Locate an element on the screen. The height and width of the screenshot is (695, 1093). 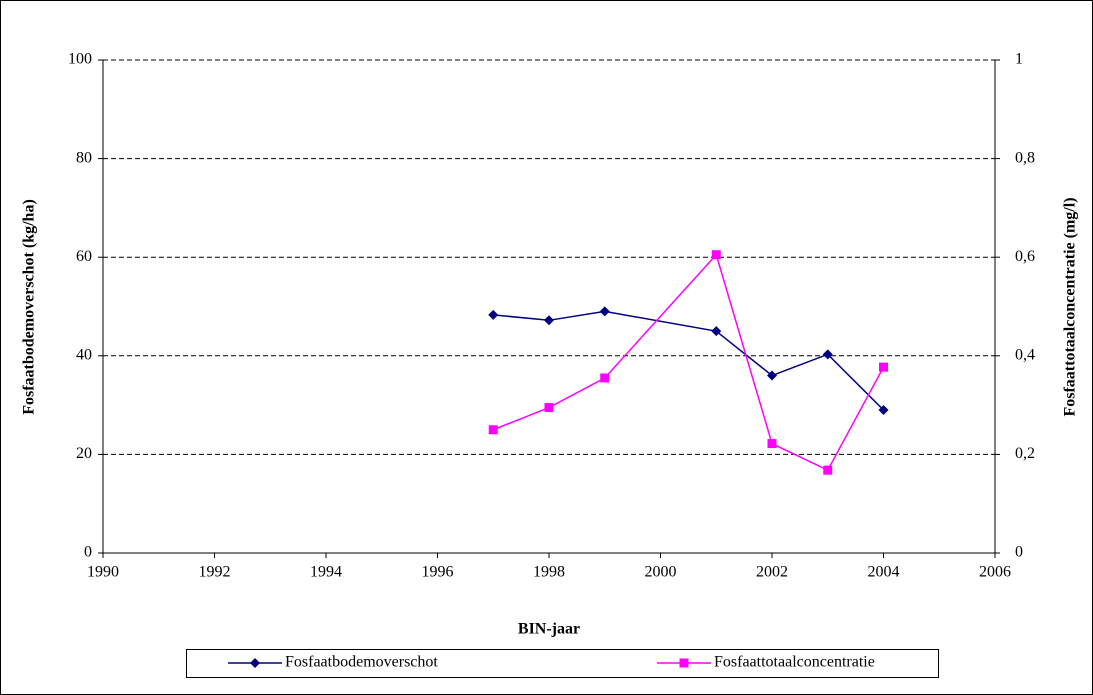
x-tick-label: 1994 is located at coordinates (326, 572).